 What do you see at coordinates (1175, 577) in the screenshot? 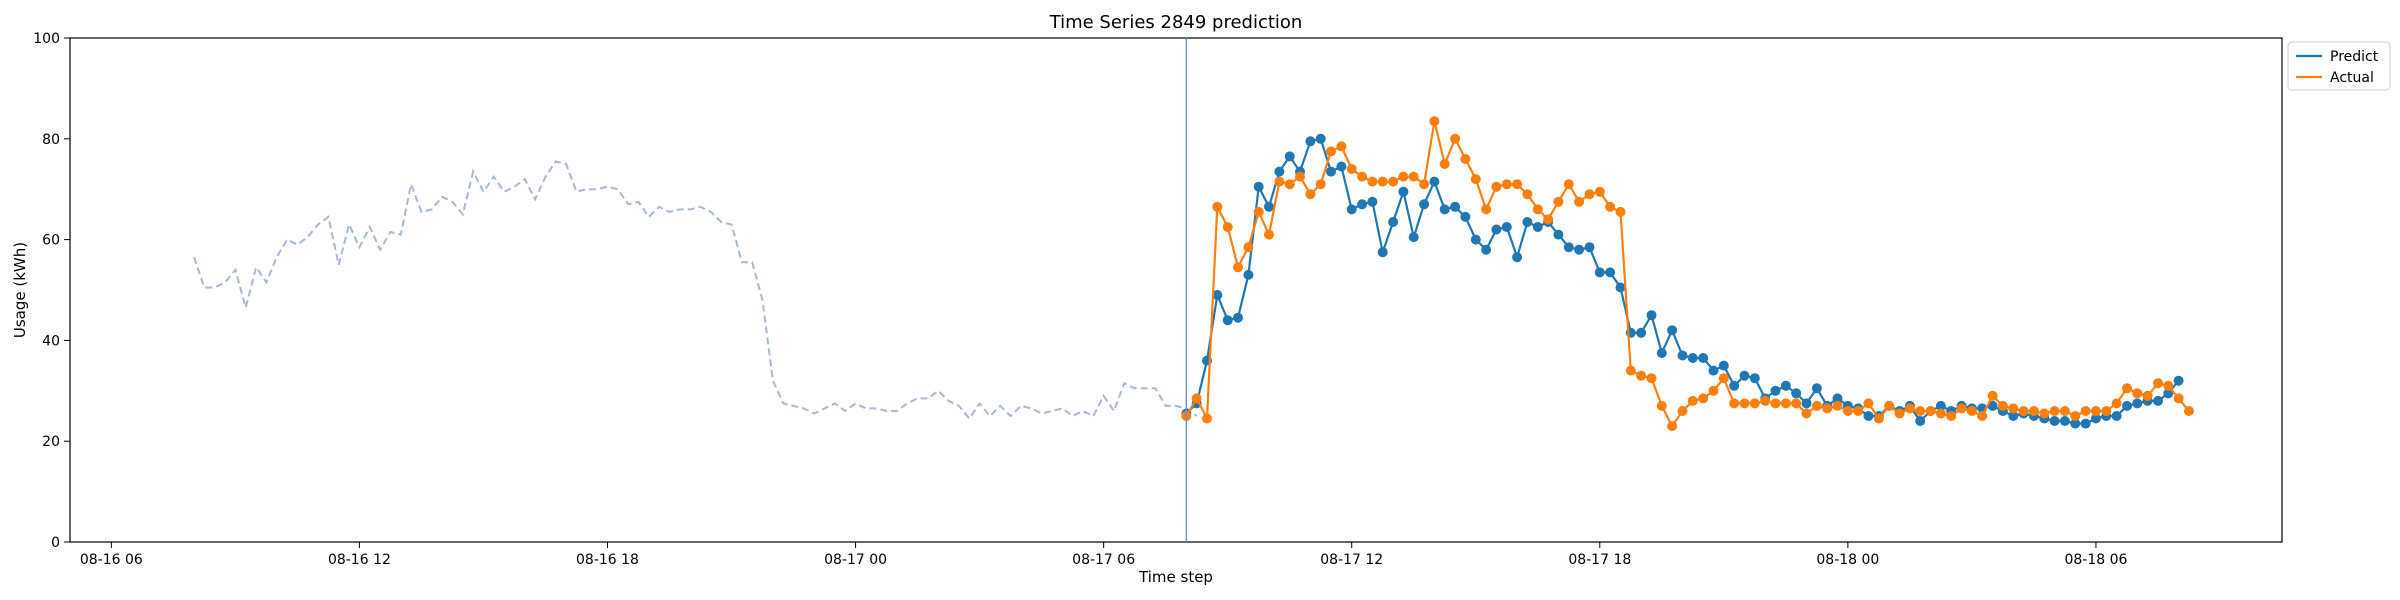
I see `x-axis-label: Time step` at bounding box center [1175, 577].